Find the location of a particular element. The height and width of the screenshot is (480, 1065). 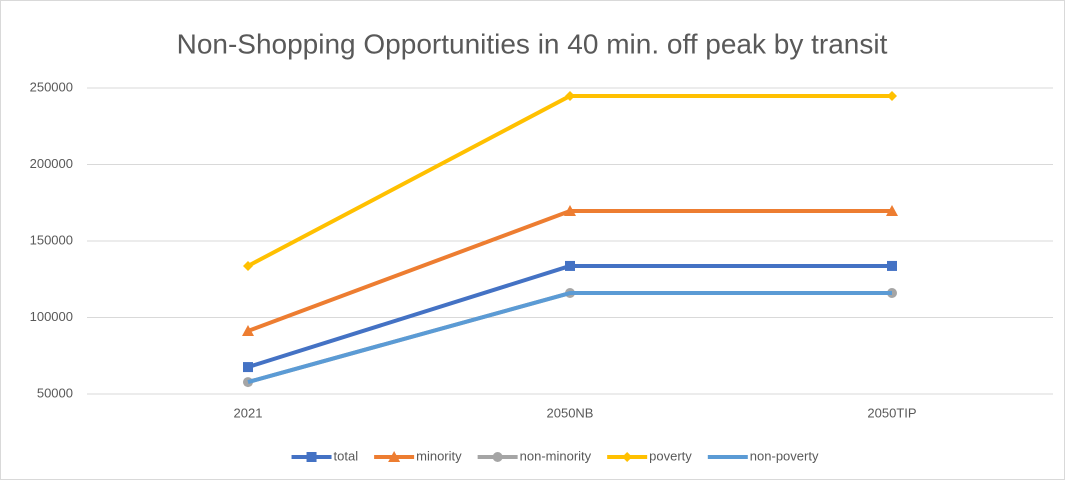

legend-label: minority is located at coordinates (439, 455).